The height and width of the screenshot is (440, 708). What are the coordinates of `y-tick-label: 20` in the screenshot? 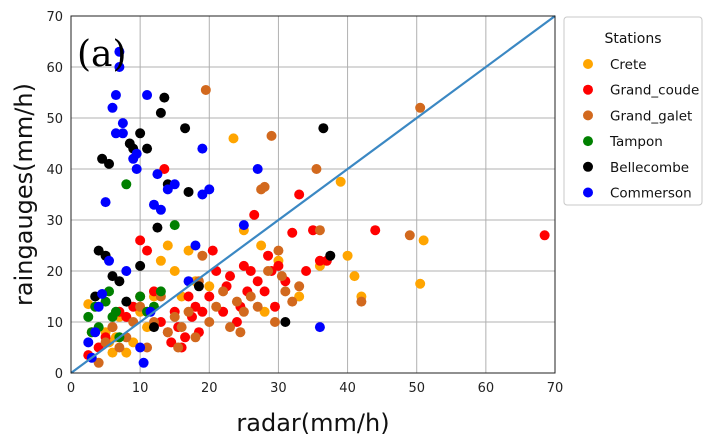 It's located at (54, 272).